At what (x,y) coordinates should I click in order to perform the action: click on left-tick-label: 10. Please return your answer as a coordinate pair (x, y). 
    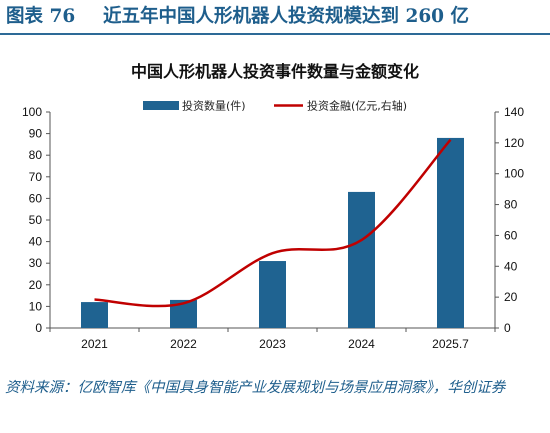
    Looking at the image, I should click on (36, 306).